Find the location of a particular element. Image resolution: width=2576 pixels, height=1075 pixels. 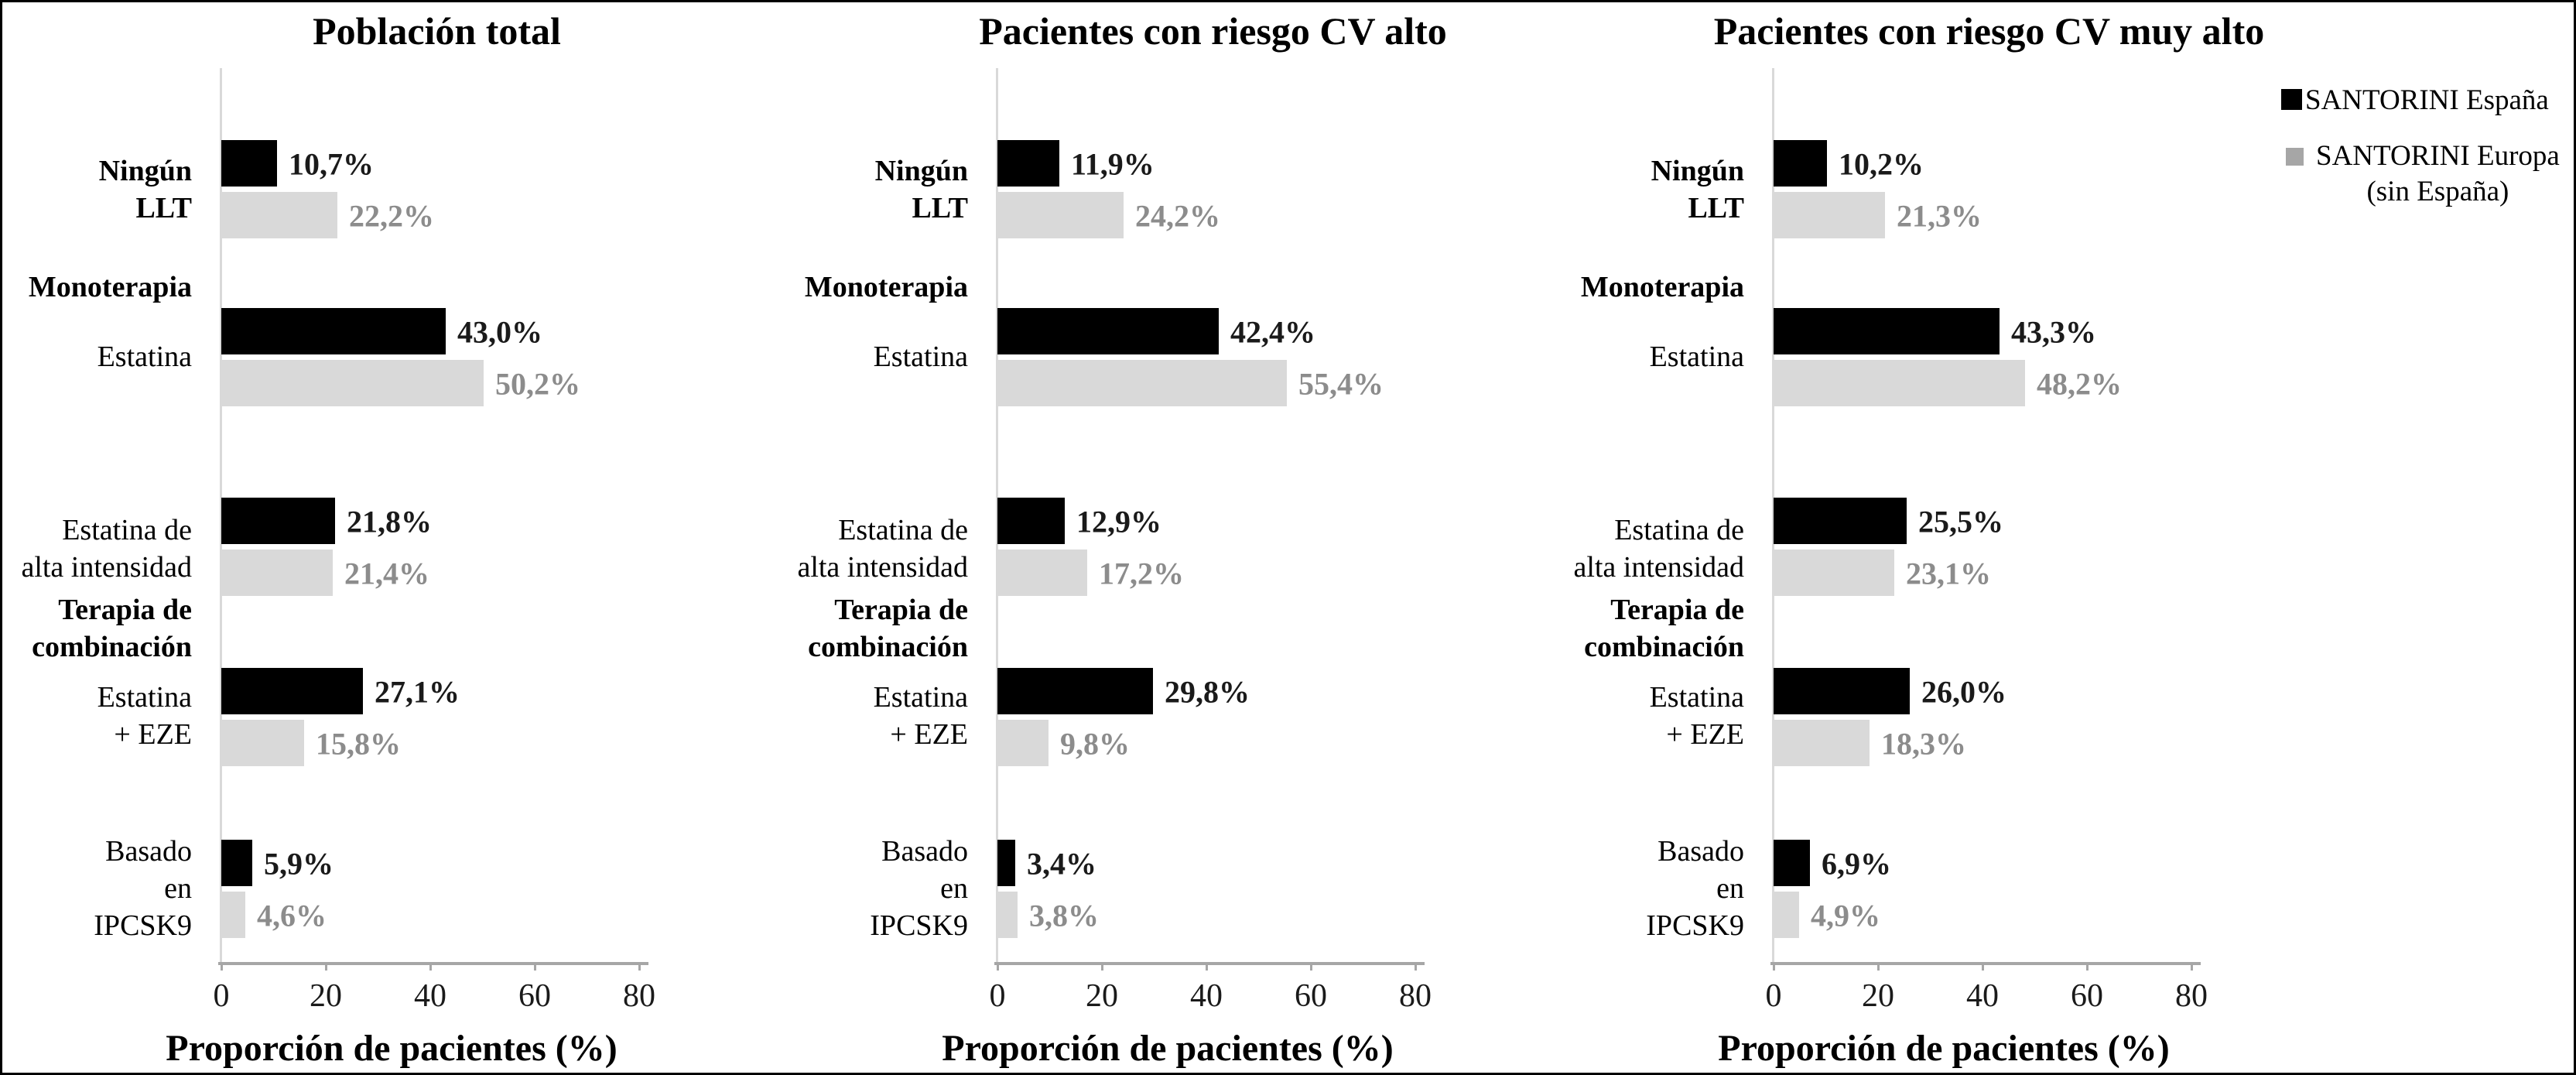

value-label-santorini-espan-a-estatina: 43,3% is located at coordinates (2054, 332).